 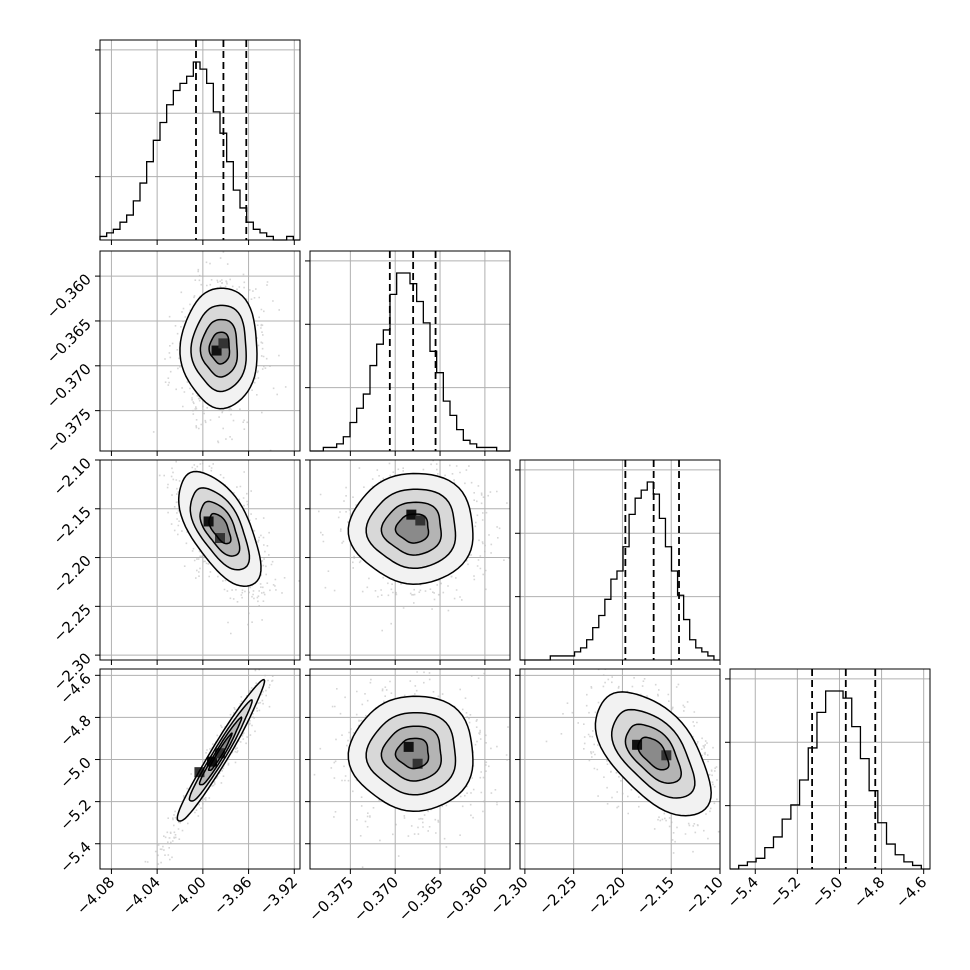 I want to click on x-tick-label: −2.25, so click(x=557, y=895).